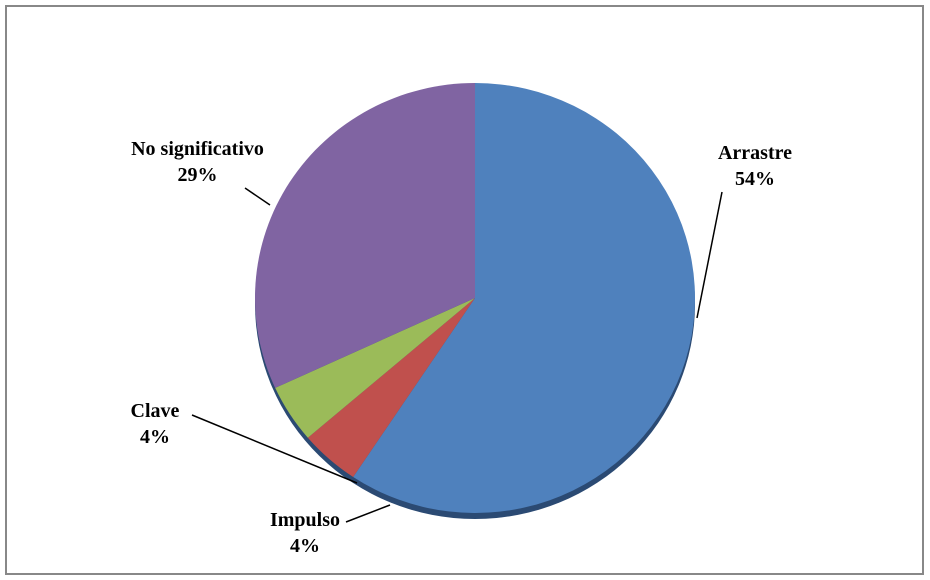  I want to click on slice-label: Impulso 4%, so click(305, 533).